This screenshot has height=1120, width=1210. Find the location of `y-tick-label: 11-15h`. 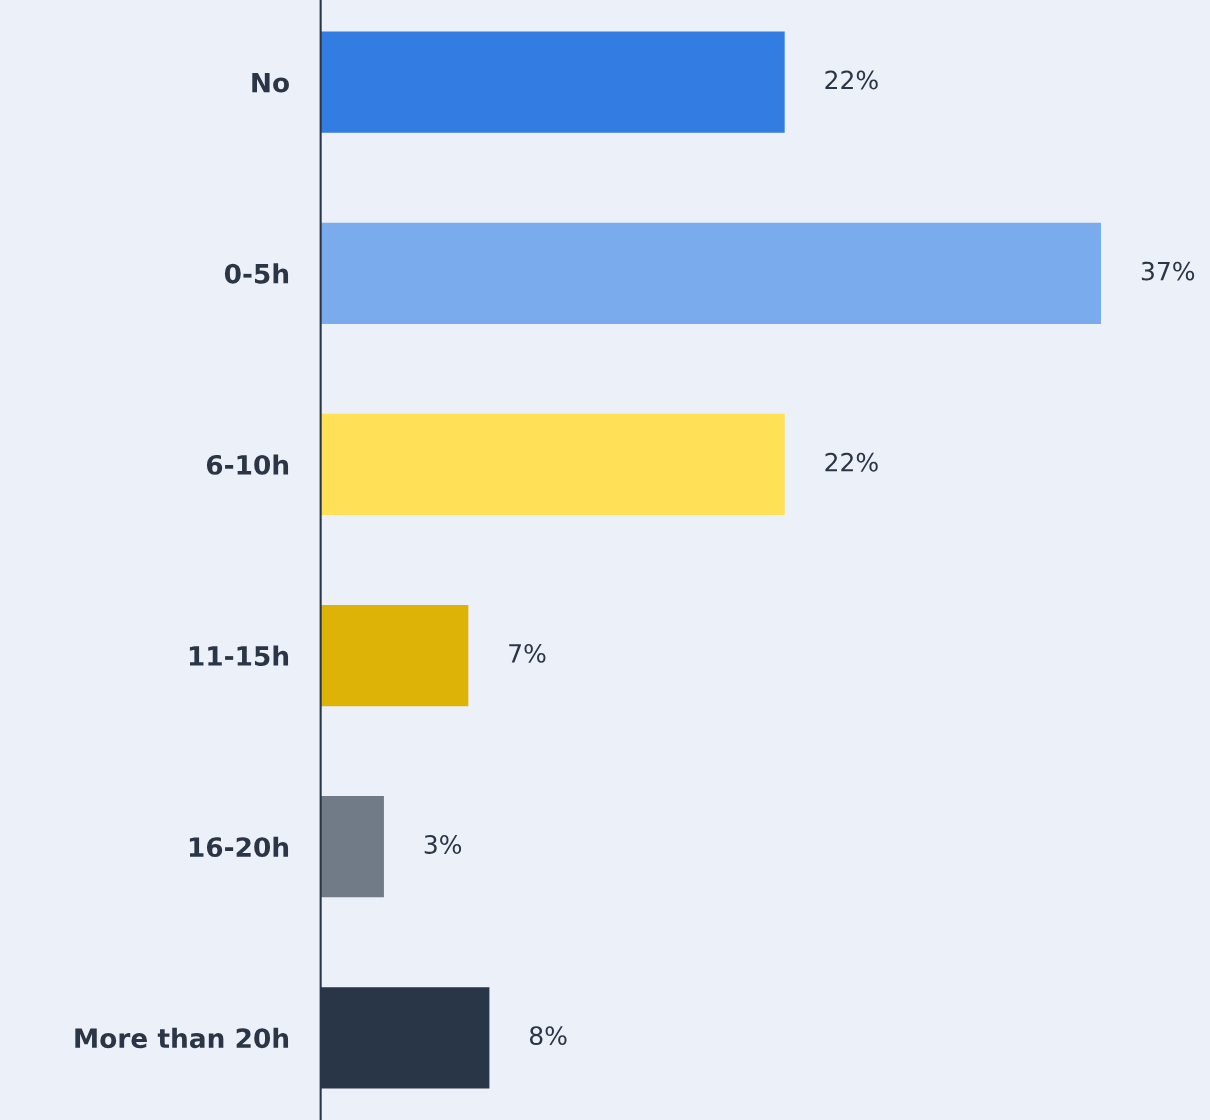

y-tick-label: 11-15h is located at coordinates (239, 655).